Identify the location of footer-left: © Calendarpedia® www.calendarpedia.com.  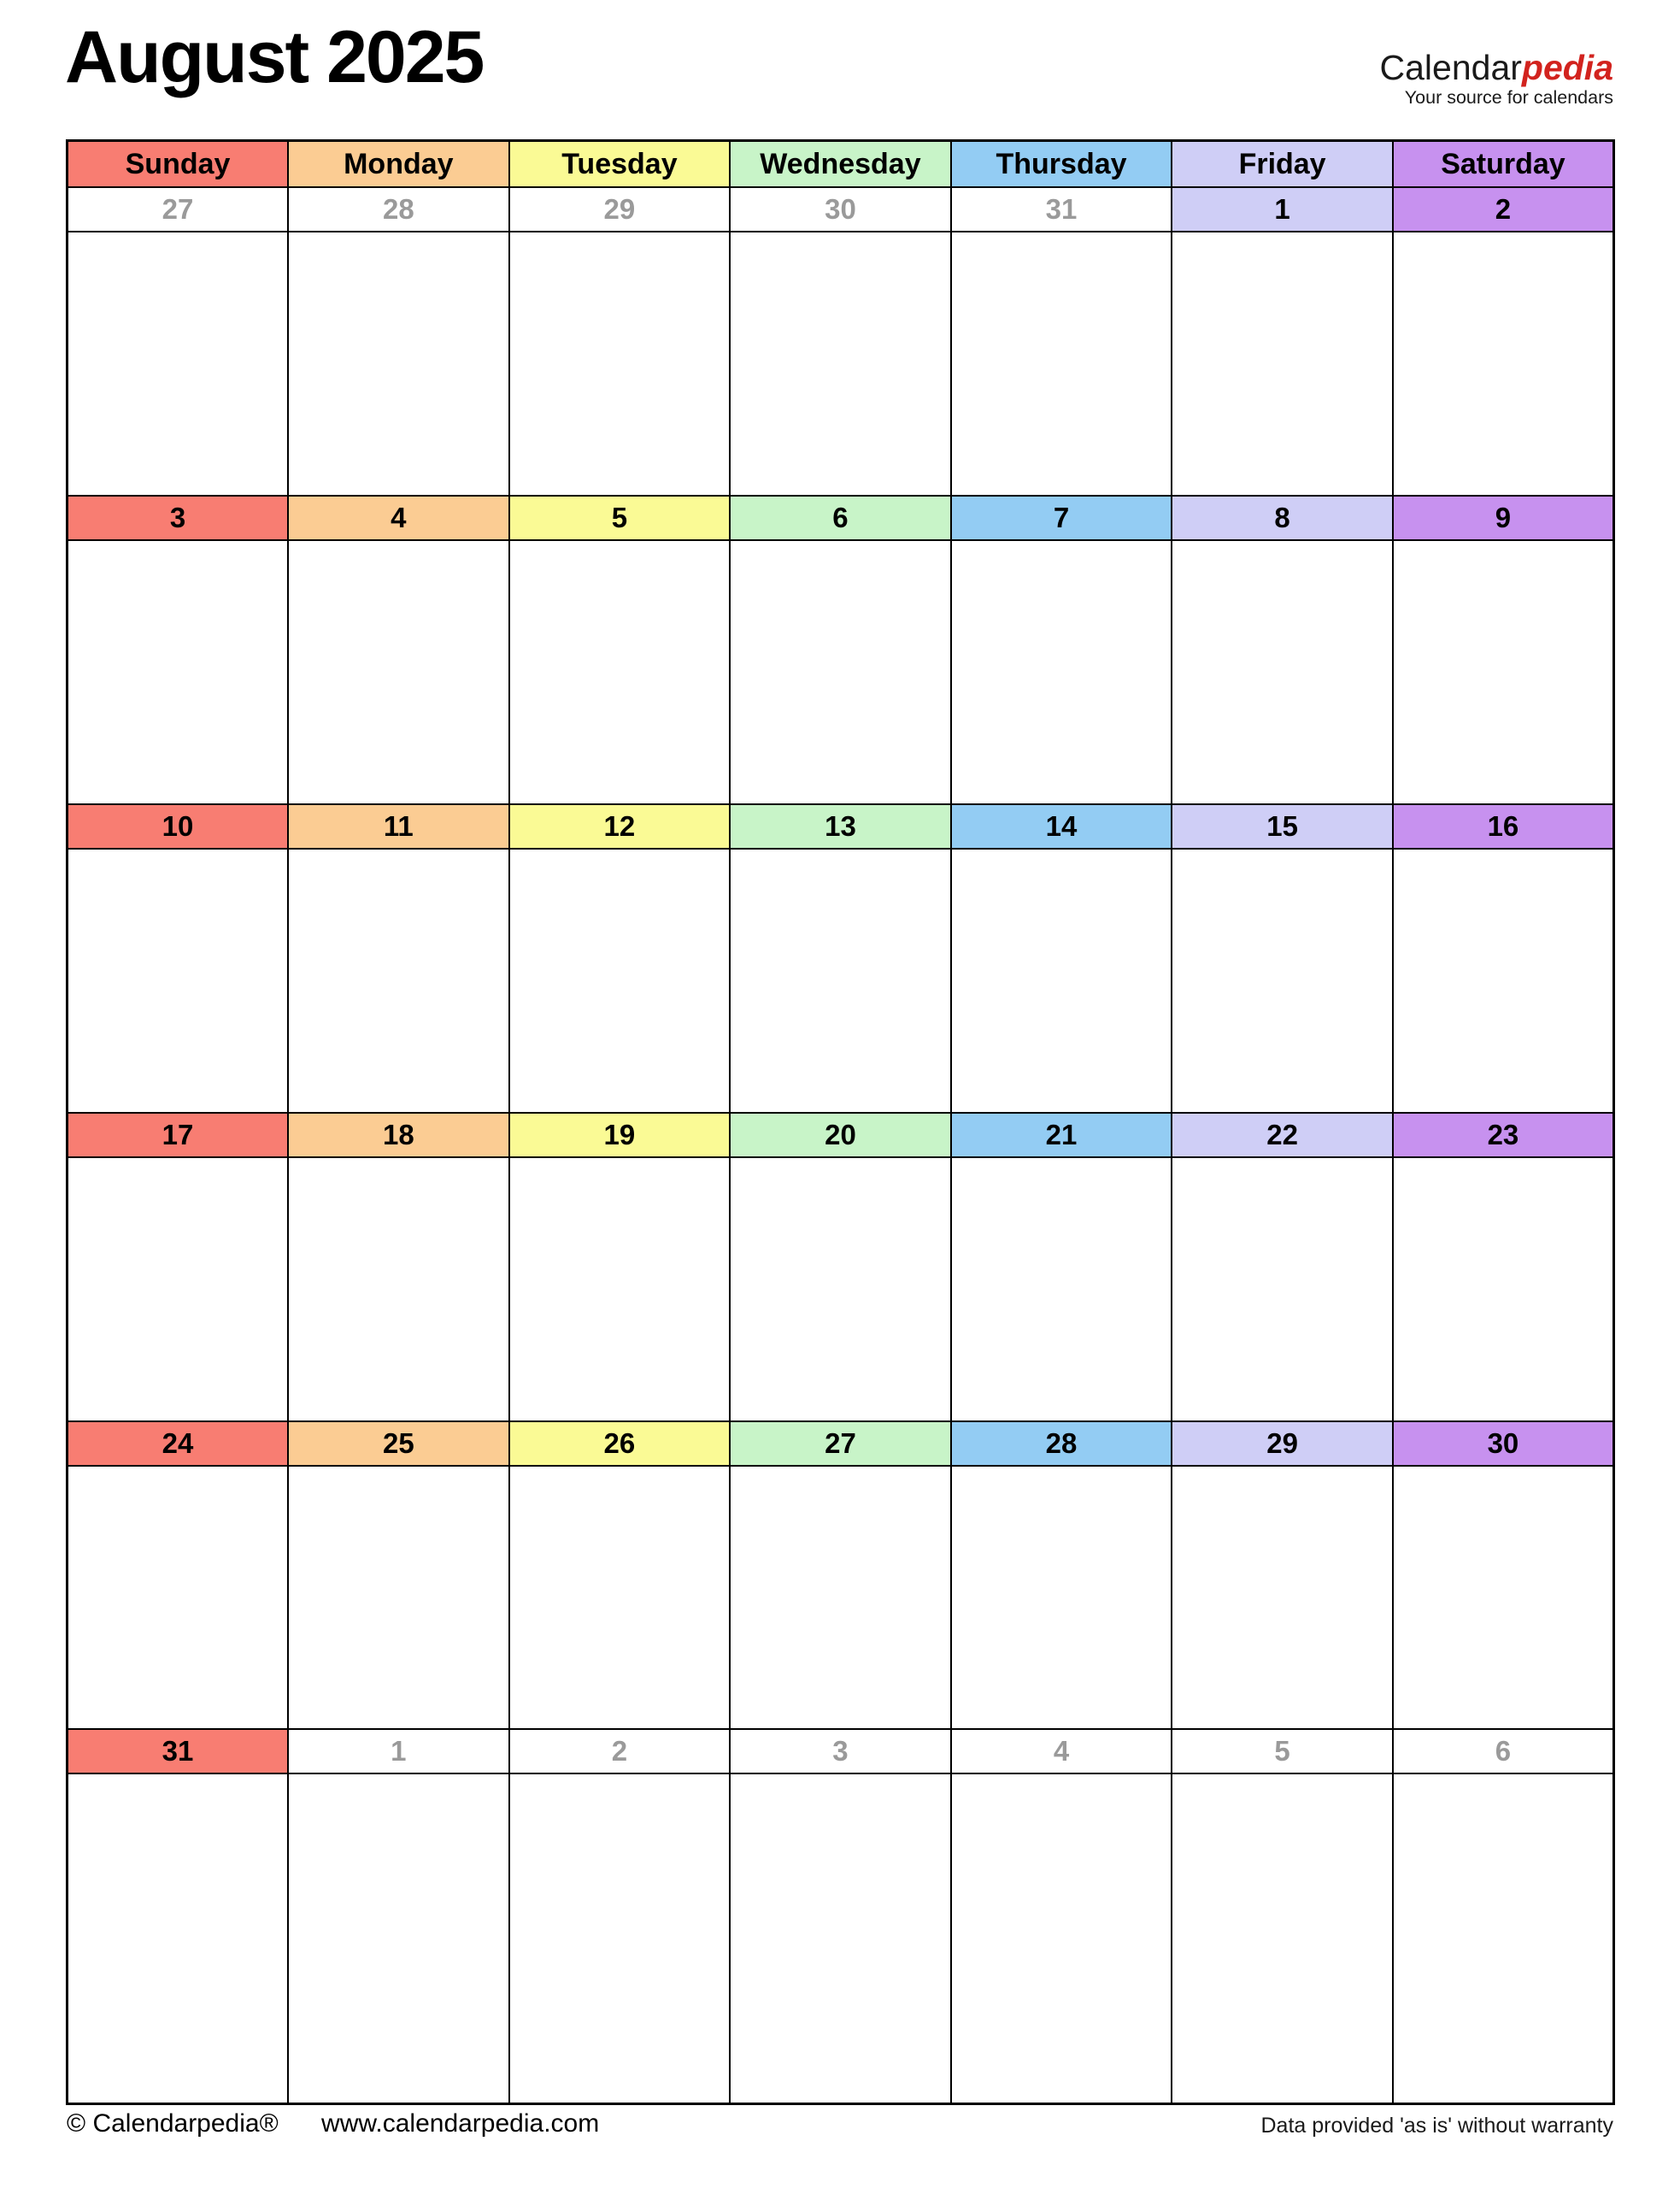
(333, 2123).